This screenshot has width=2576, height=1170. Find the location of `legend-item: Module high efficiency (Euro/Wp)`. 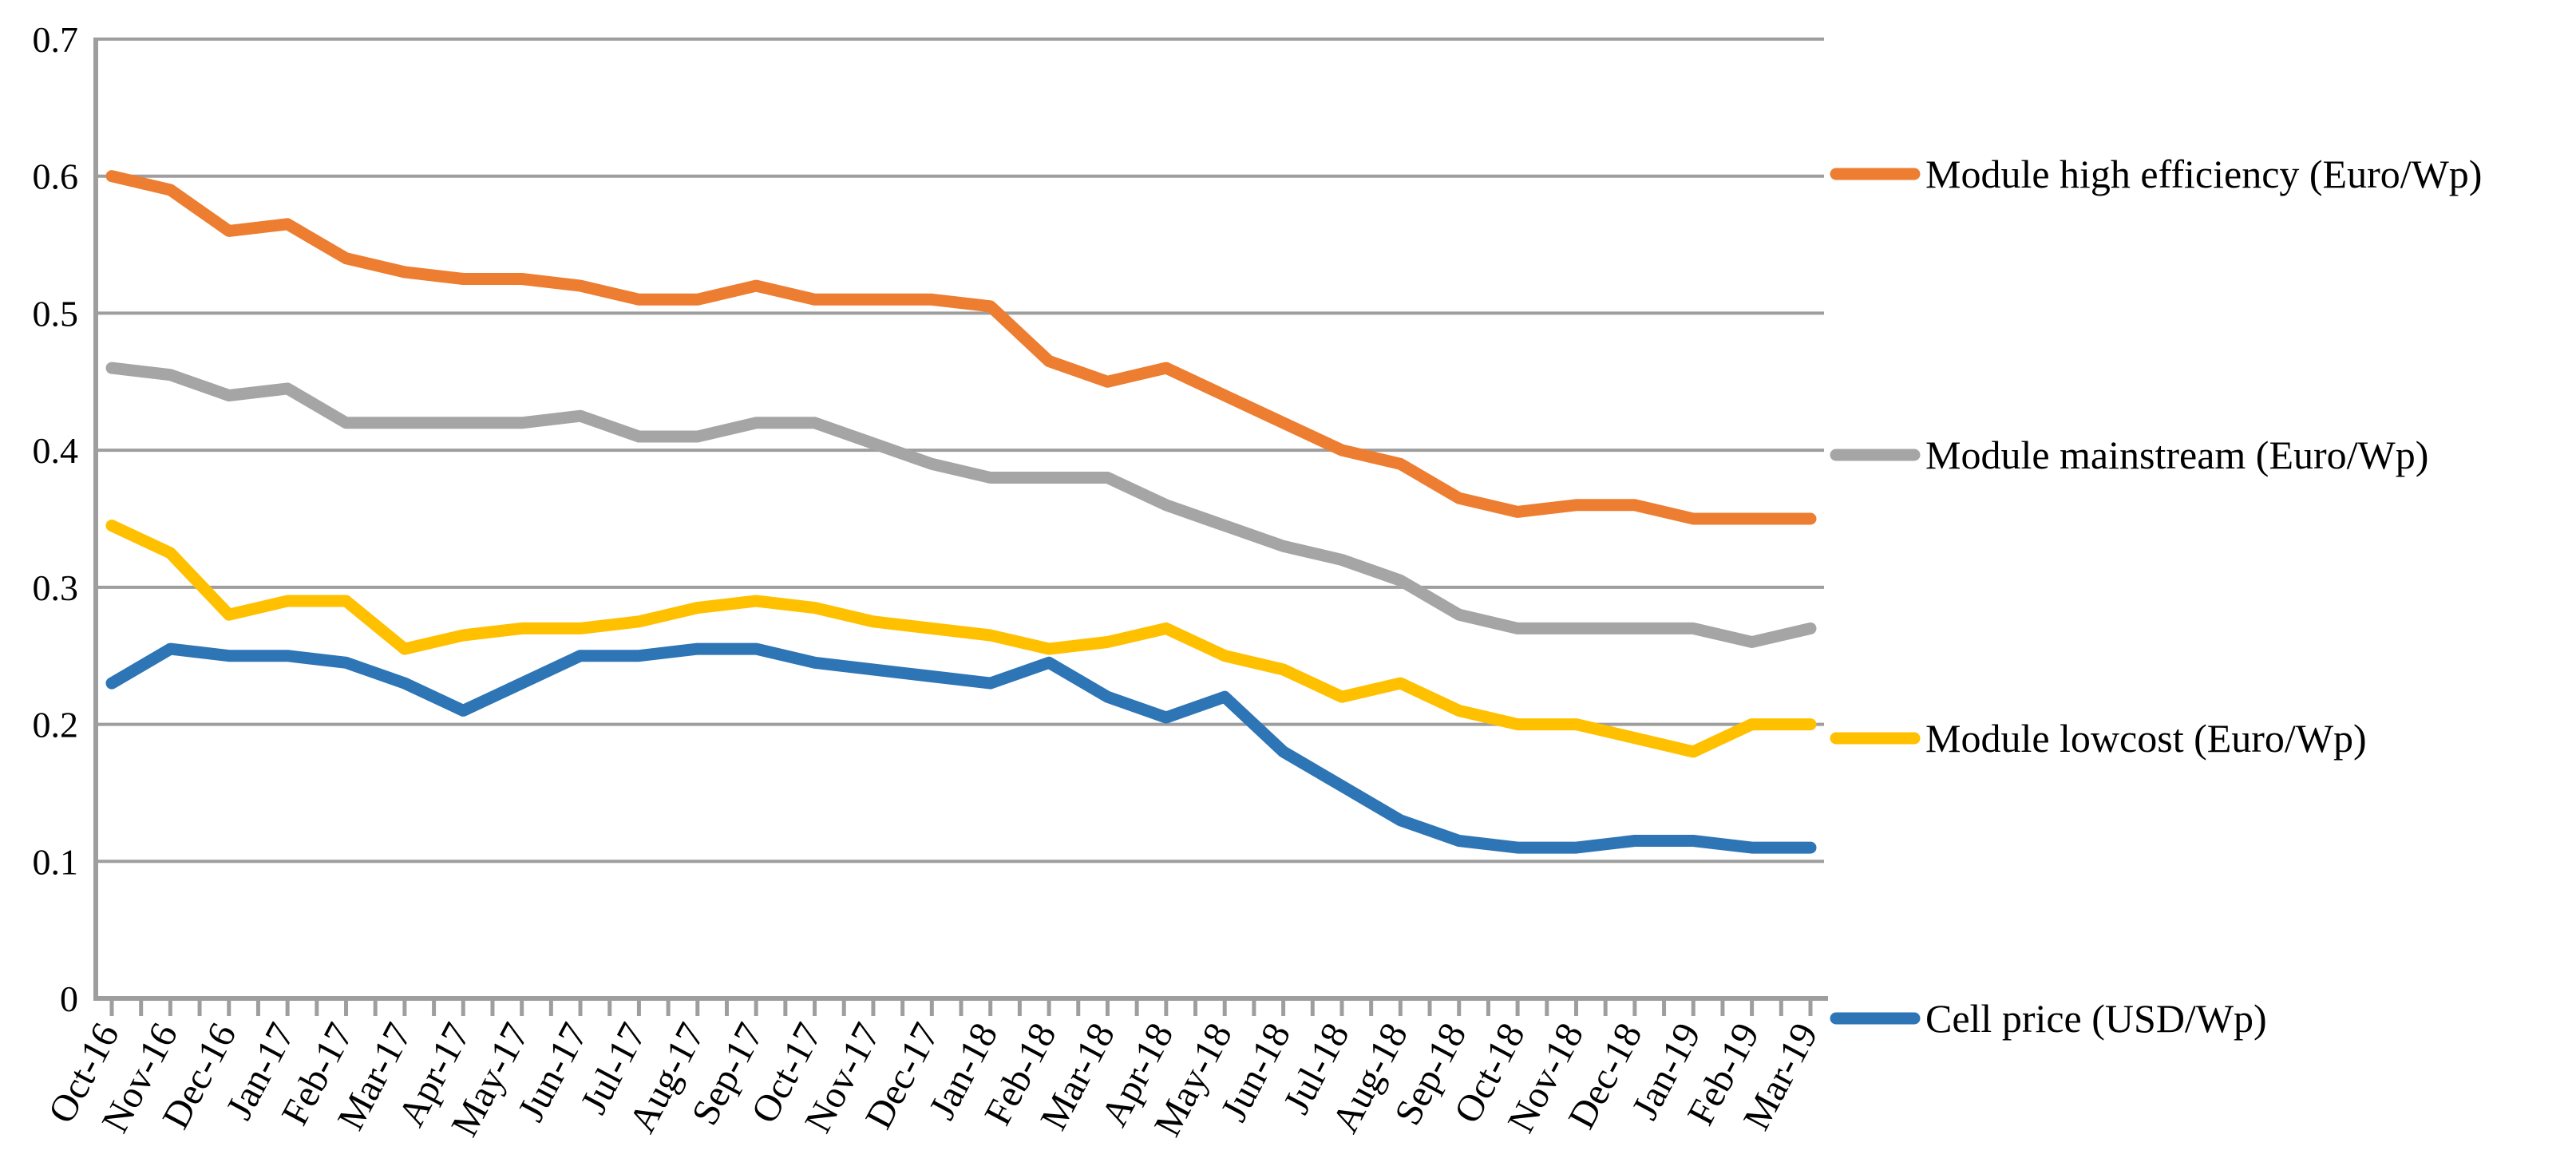

legend-item: Module high efficiency (Euro/Wp) is located at coordinates (2156, 174).